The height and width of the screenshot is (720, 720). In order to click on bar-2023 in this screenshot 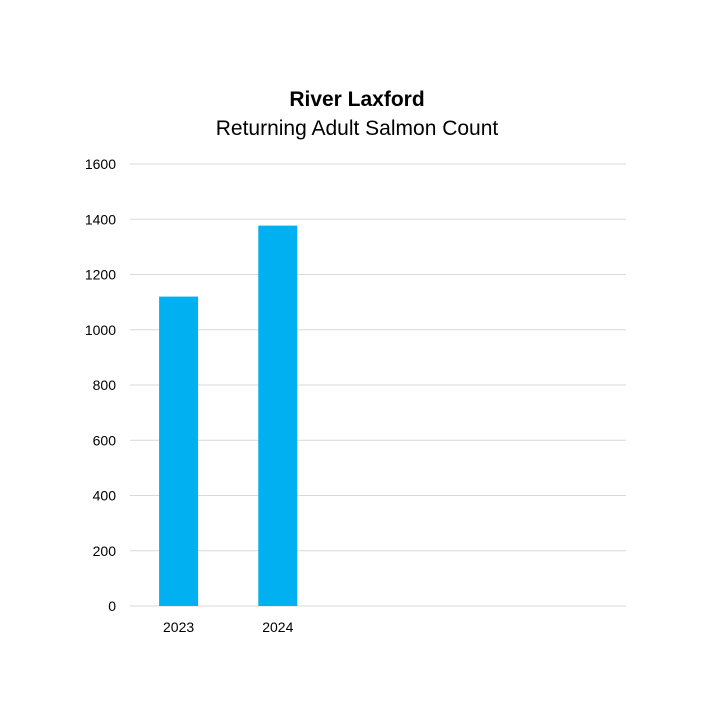, I will do `click(179, 451)`.